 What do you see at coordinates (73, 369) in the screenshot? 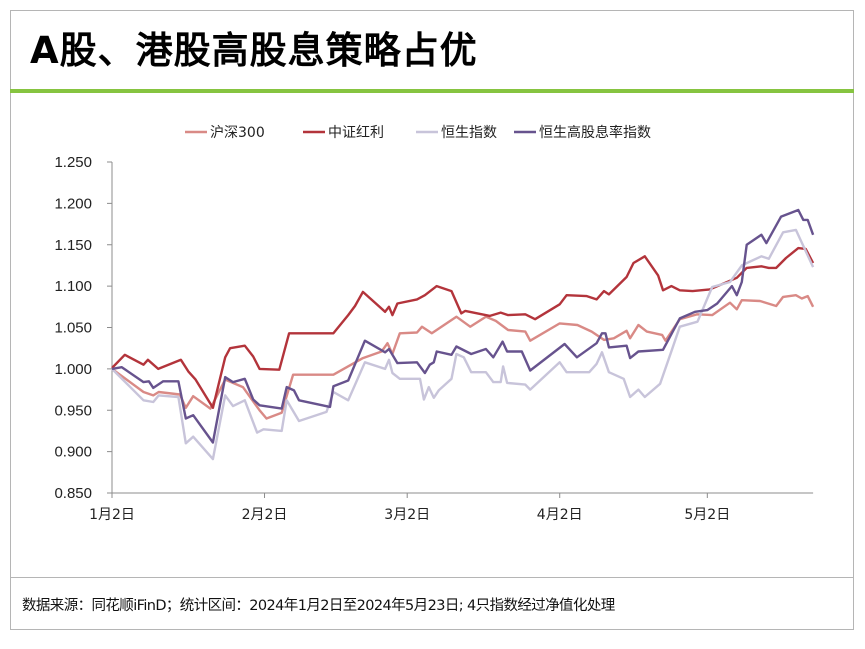
I see `y-tick-label: 1.000` at bounding box center [73, 369].